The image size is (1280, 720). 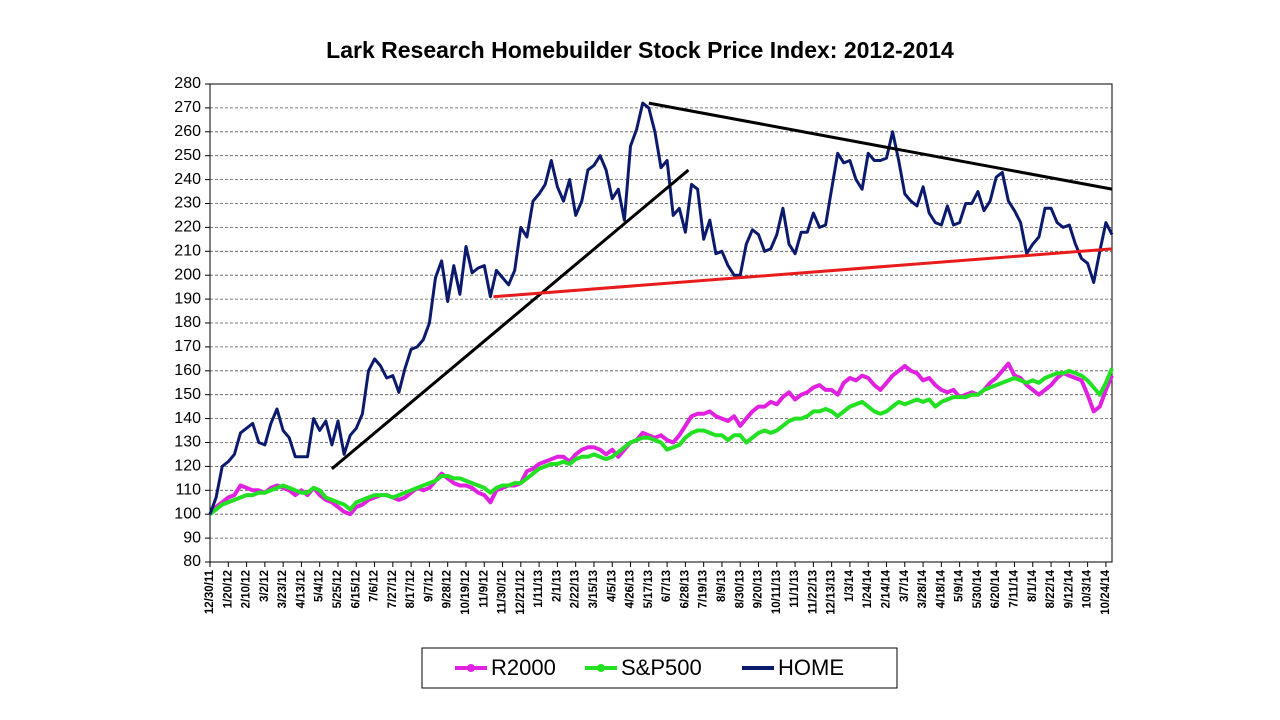 I want to click on legend-box, so click(x=659, y=668).